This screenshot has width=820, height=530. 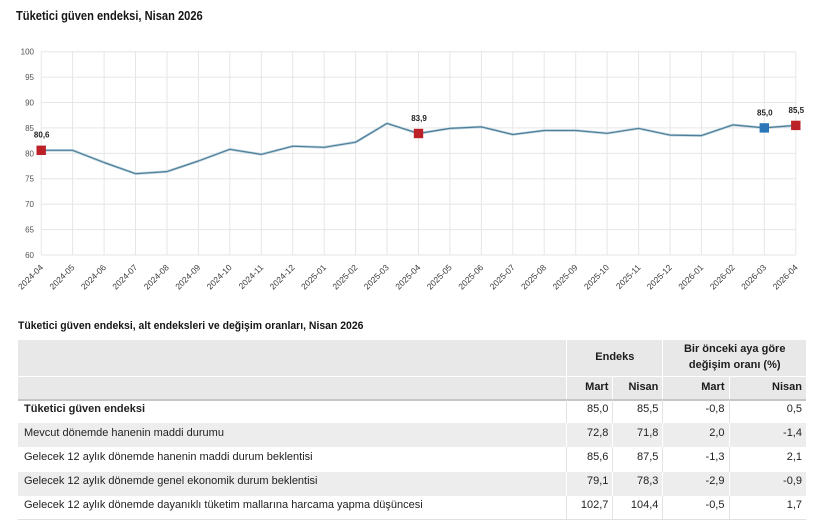 What do you see at coordinates (797, 110) in the screenshot?
I see `svg-text: 85,5` at bounding box center [797, 110].